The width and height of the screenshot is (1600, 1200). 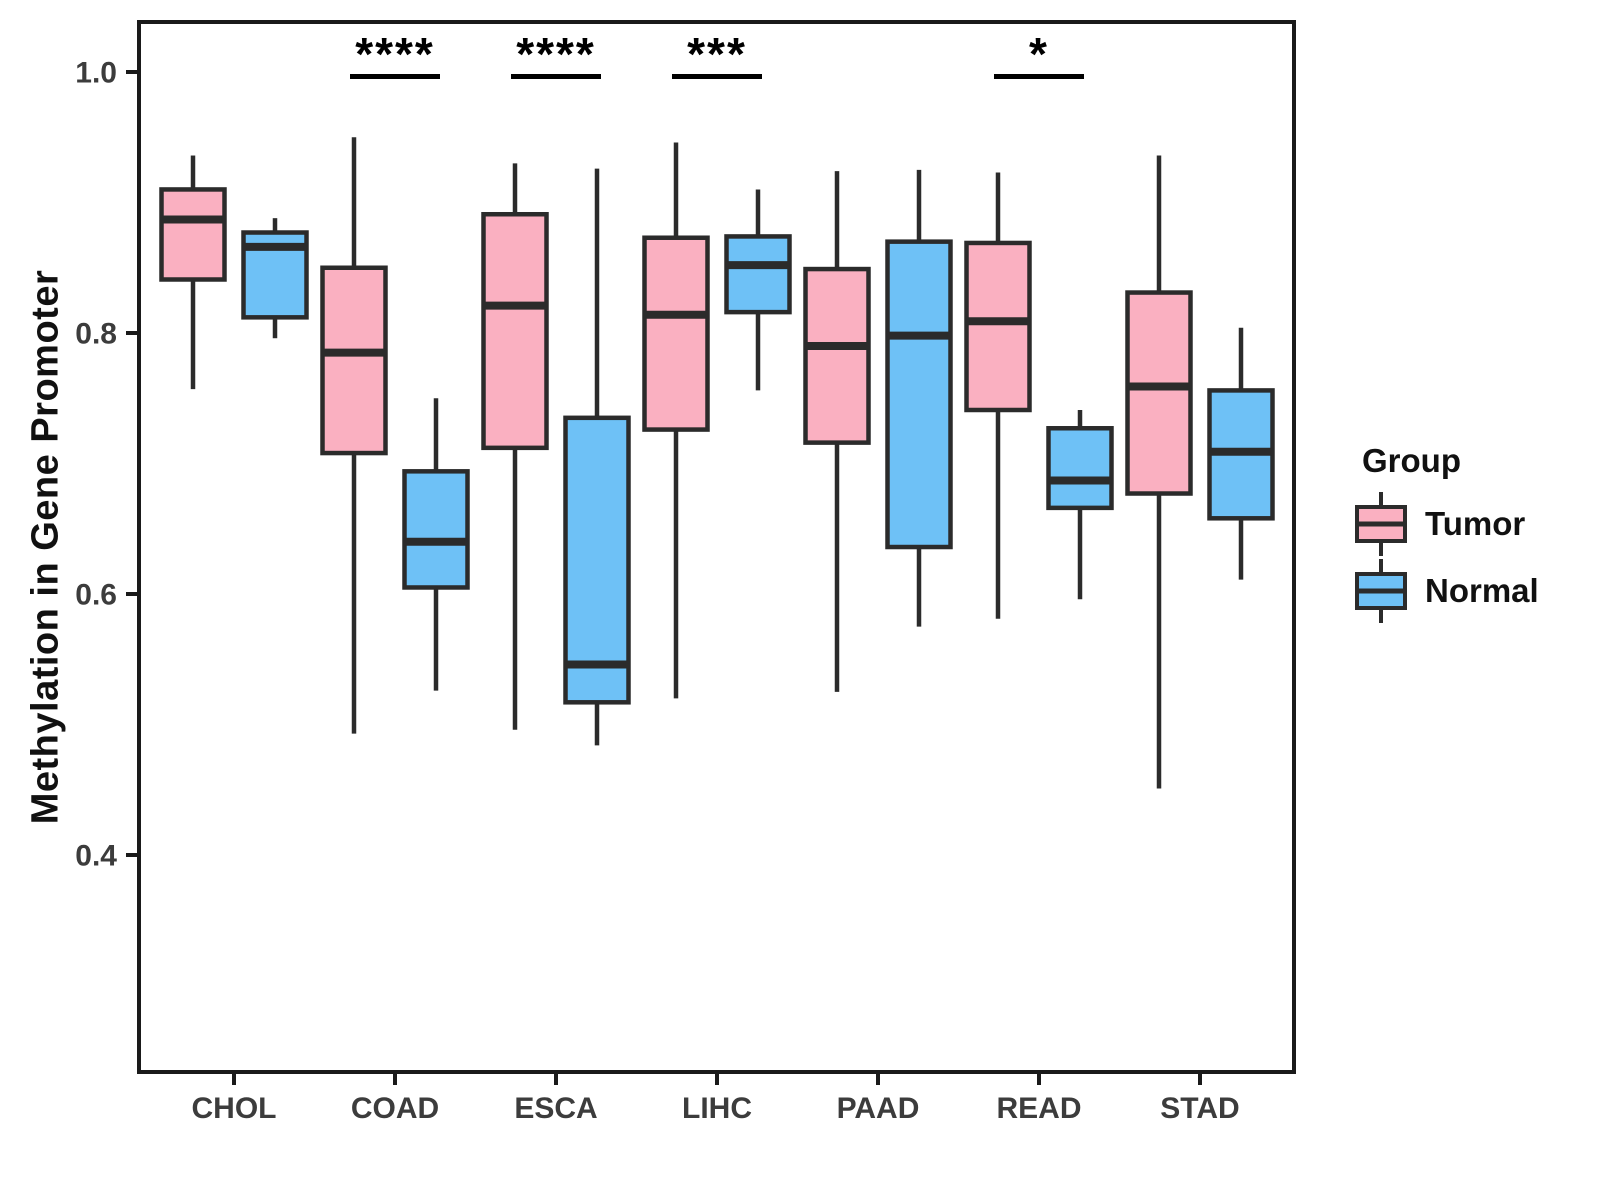 I want to click on legend-item-normal: Normal, so click(x=1445, y=590).